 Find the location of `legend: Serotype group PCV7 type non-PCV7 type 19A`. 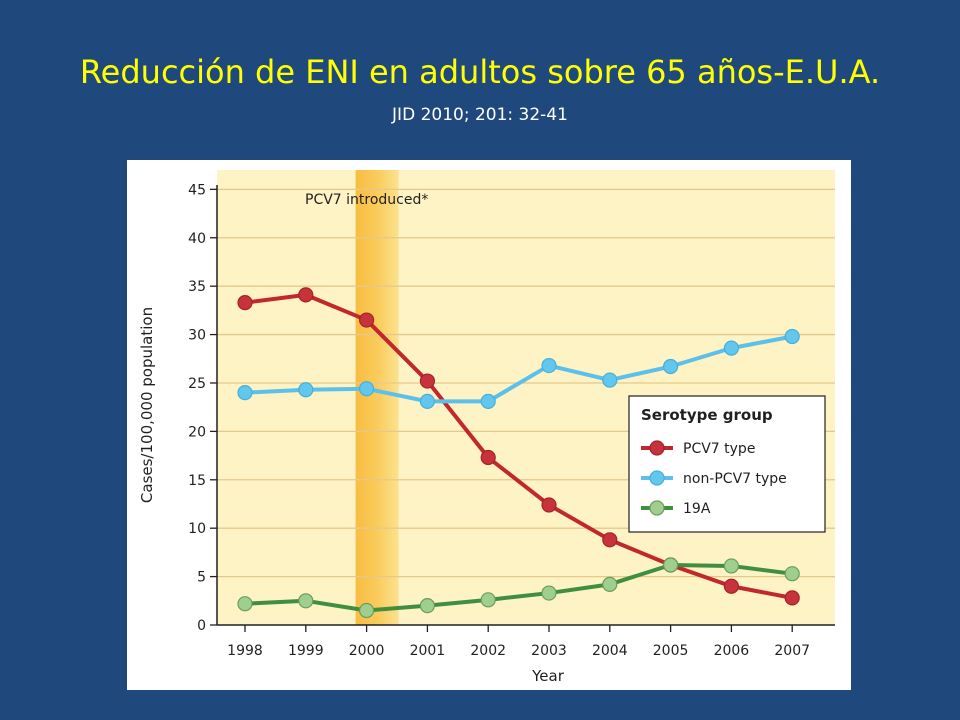

legend: Serotype group PCV7 type non-PCV7 type 19A is located at coordinates (727, 464).